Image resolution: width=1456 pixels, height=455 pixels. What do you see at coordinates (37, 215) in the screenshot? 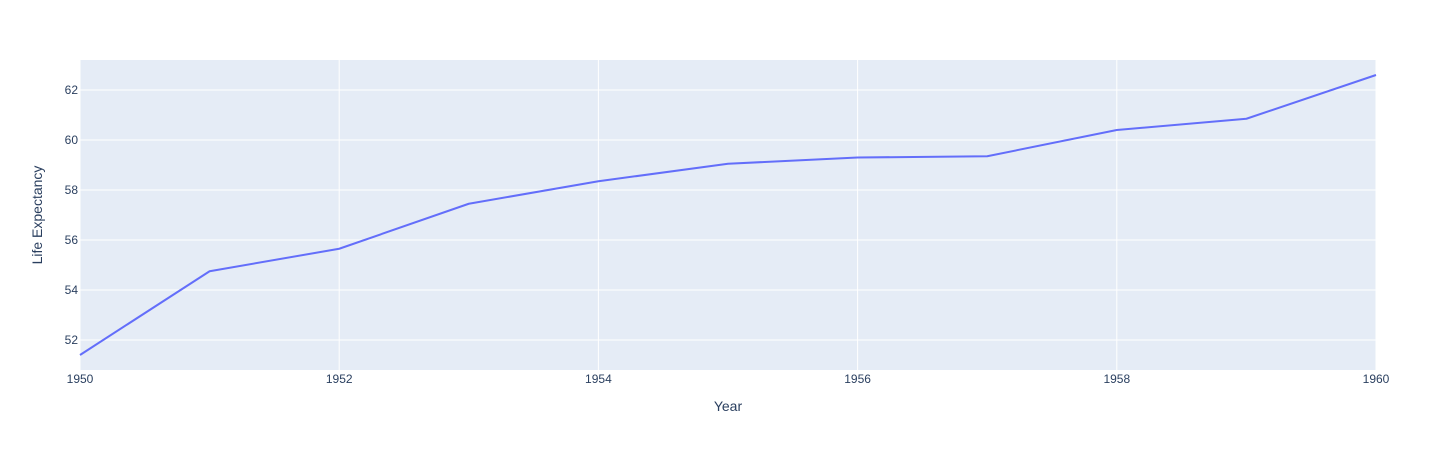
I see `y-axis-title: Life Expectancy` at bounding box center [37, 215].